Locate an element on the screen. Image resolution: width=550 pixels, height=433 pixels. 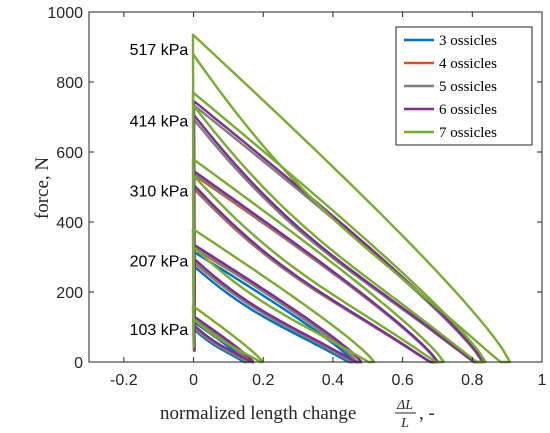
pressure-label: 310 kPa is located at coordinates (159, 192).